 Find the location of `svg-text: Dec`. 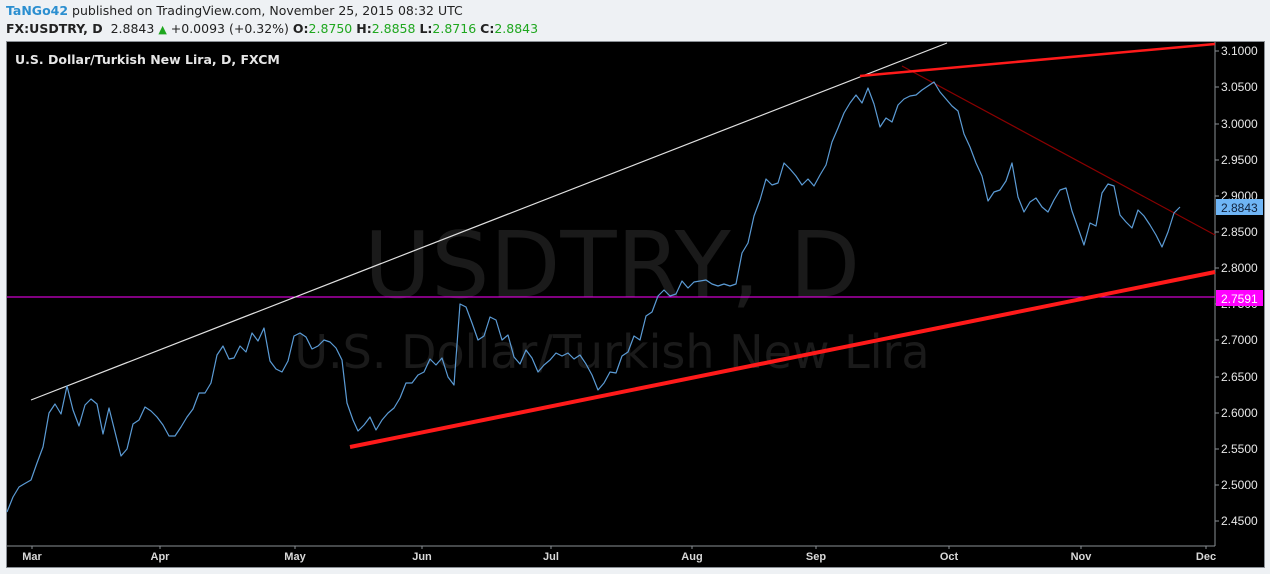

svg-text: Dec is located at coordinates (1206, 557).